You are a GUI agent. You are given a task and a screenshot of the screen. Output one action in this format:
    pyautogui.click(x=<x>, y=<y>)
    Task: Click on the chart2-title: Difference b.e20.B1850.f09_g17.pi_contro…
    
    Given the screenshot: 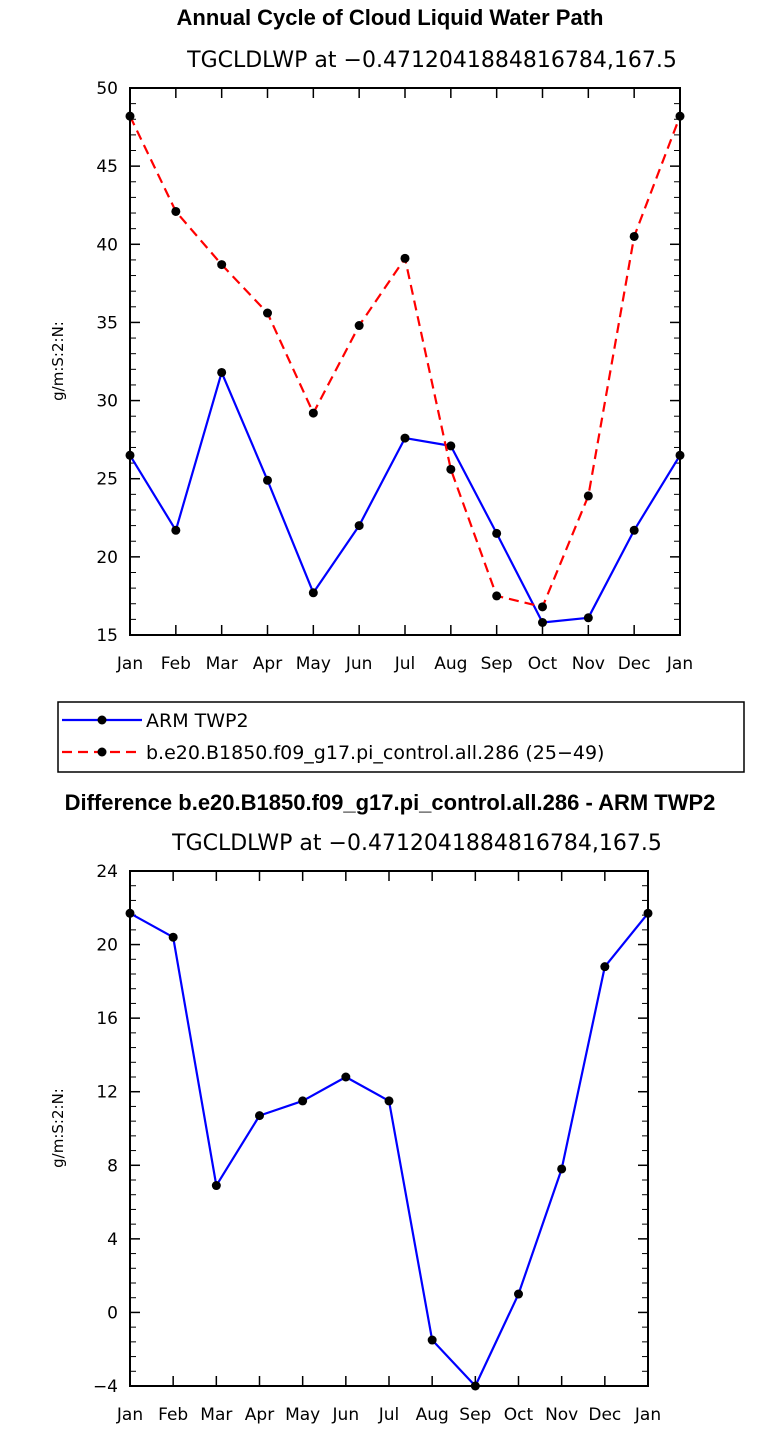 What is the action you would take?
    pyautogui.click(x=390, y=802)
    